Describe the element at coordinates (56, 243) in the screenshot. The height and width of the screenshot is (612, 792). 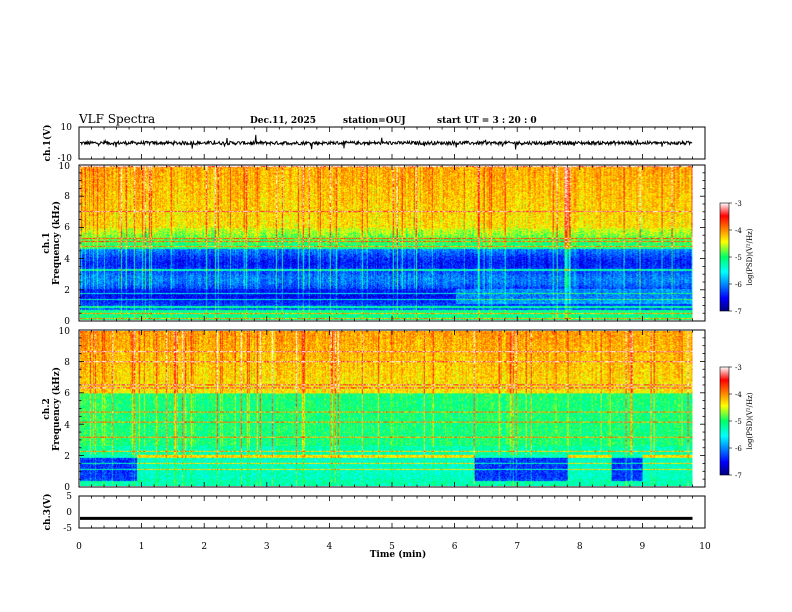
I see `ch1-spectrogram-ylabel-line2: Frequency (kHz)` at that location.